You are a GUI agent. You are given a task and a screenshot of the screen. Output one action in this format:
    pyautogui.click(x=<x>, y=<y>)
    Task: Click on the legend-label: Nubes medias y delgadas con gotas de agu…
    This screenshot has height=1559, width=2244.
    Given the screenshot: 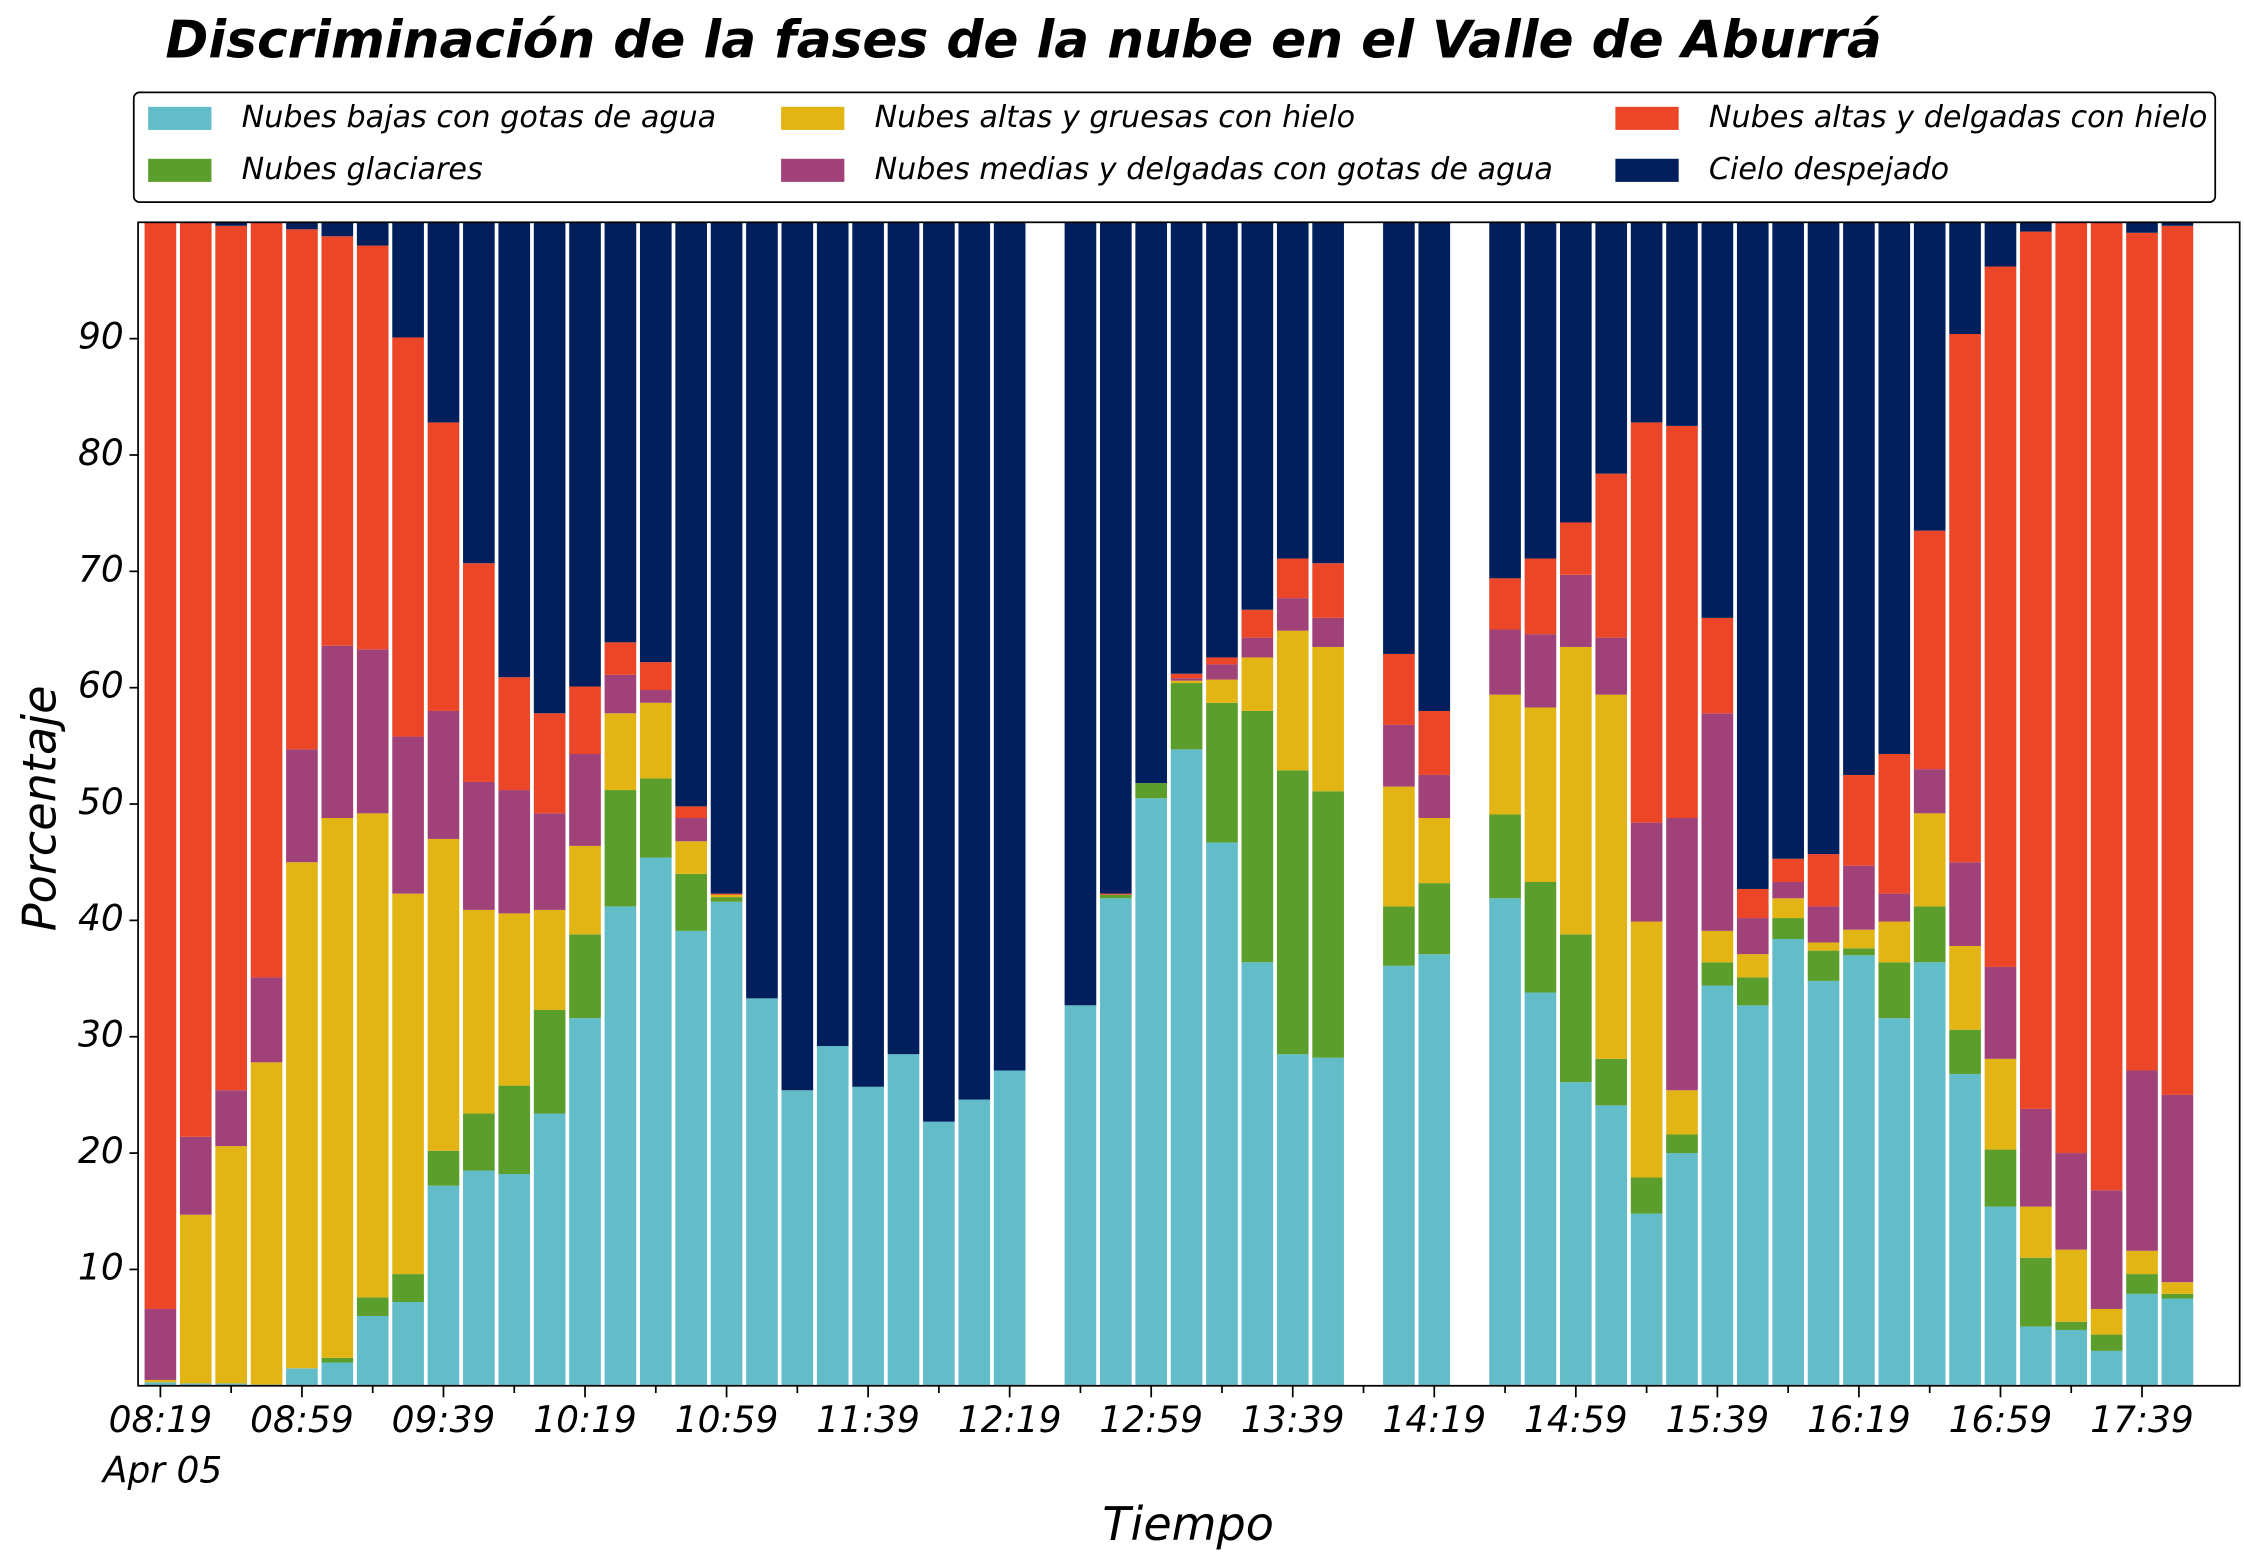 What is the action you would take?
    pyautogui.click(x=1214, y=169)
    